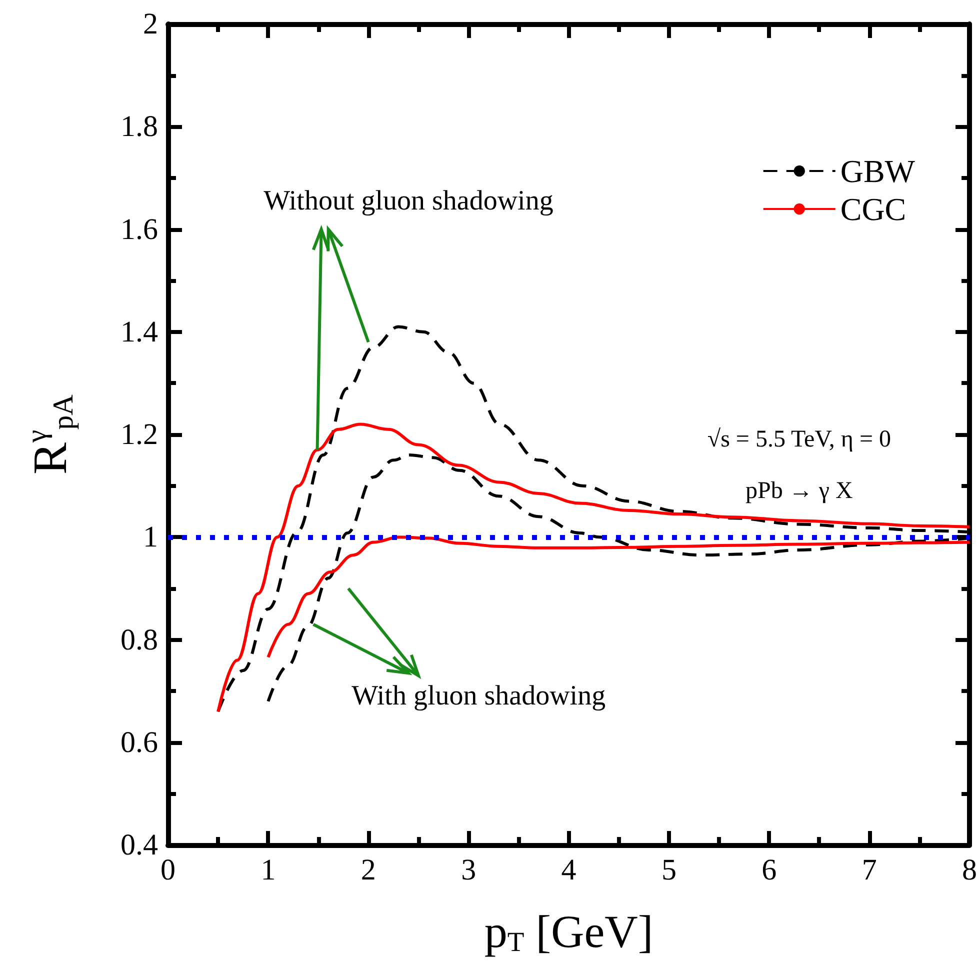  I want to click on x-tick-label: 1, so click(268, 870).